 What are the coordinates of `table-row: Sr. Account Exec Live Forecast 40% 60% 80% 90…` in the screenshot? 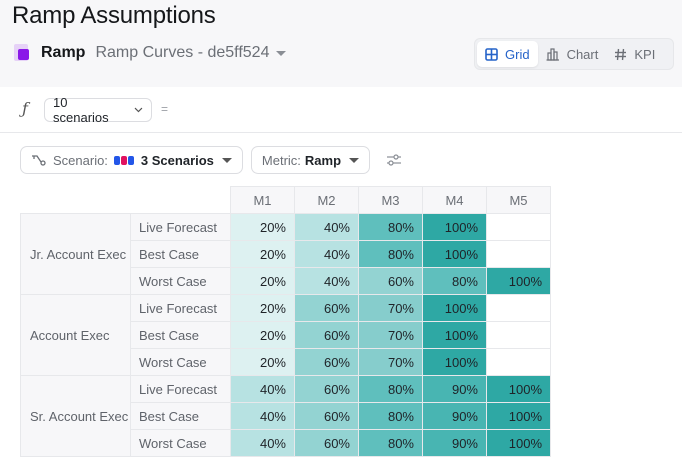 It's located at (285, 416).